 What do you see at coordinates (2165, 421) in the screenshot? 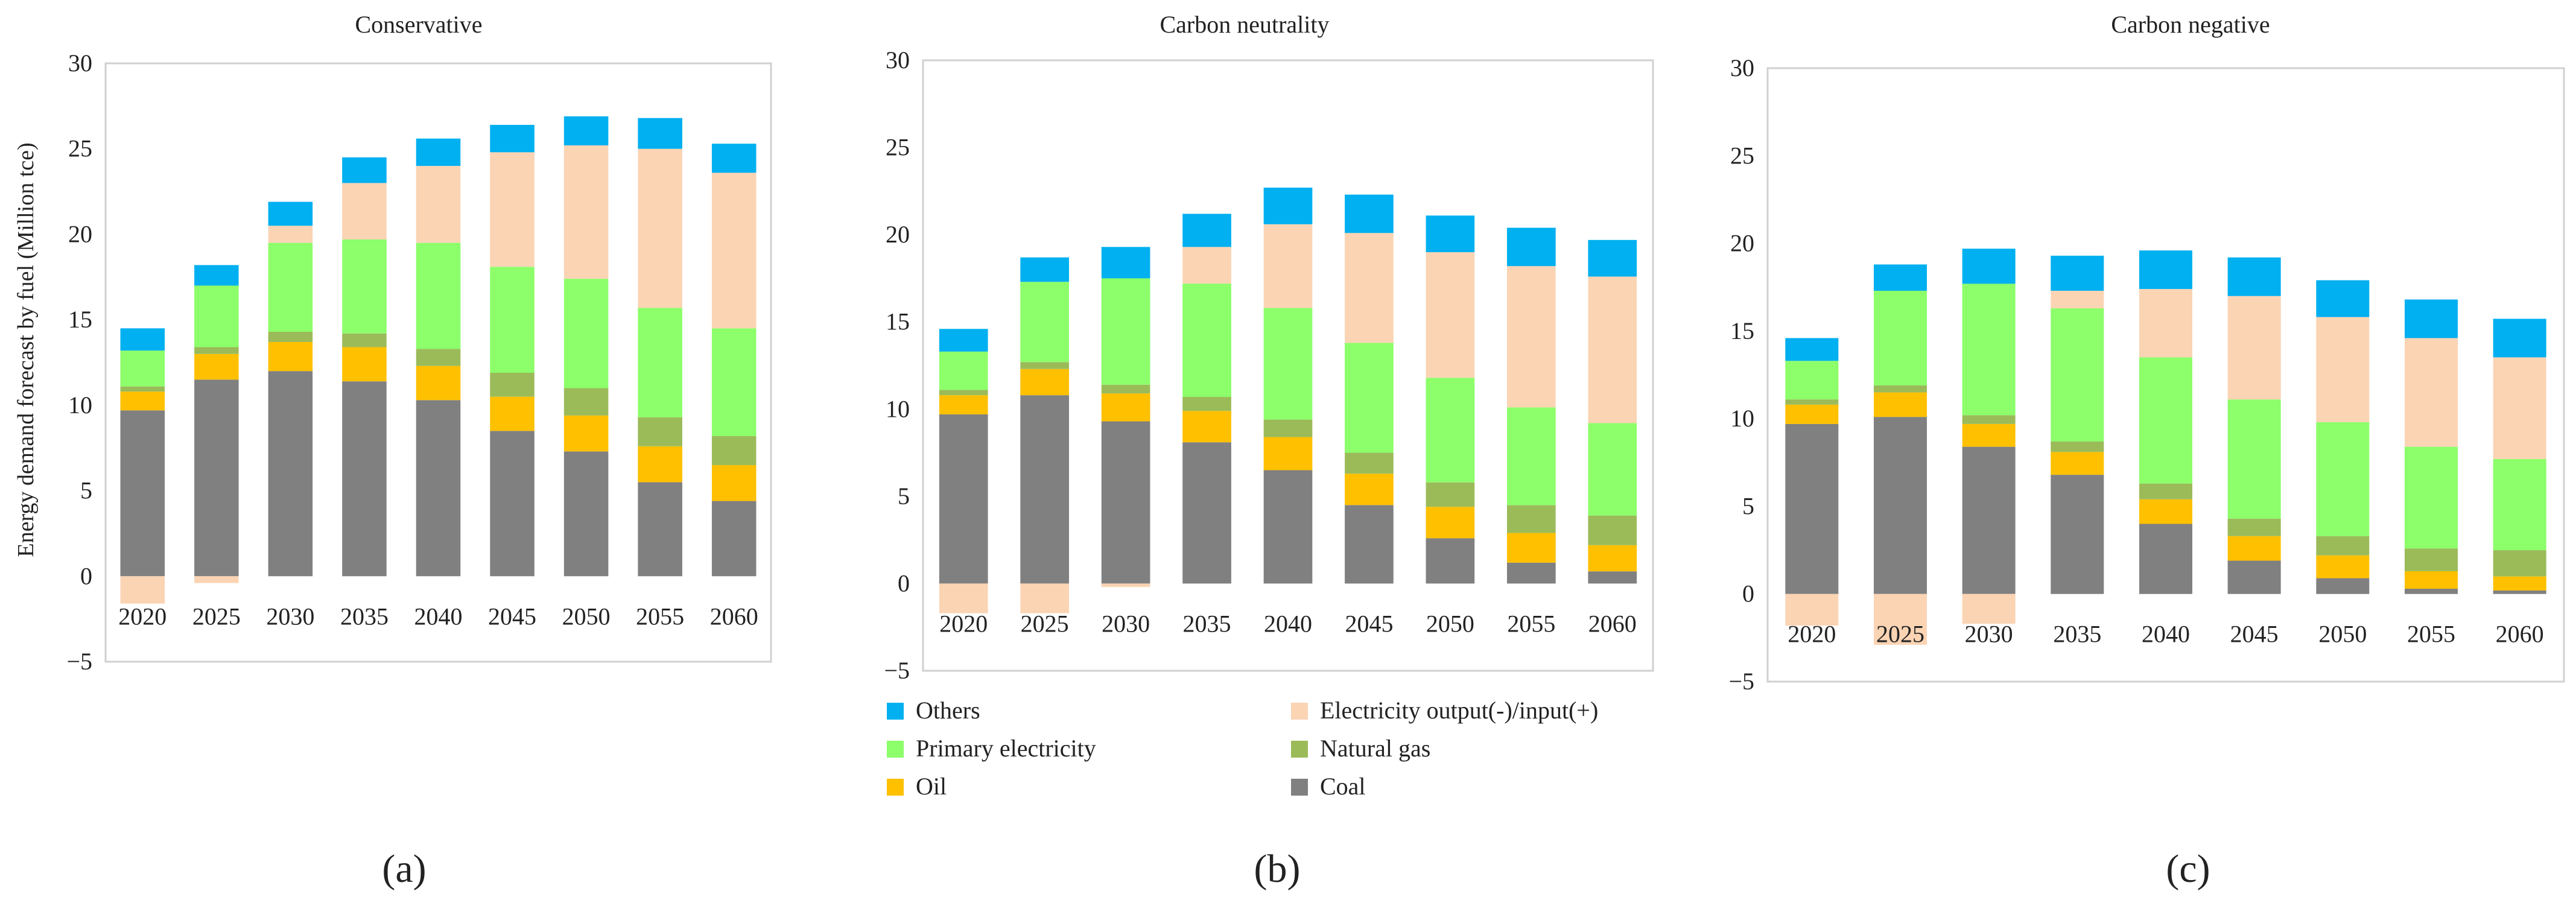
I see `bar-segment-primary-electricity-2040` at bounding box center [2165, 421].